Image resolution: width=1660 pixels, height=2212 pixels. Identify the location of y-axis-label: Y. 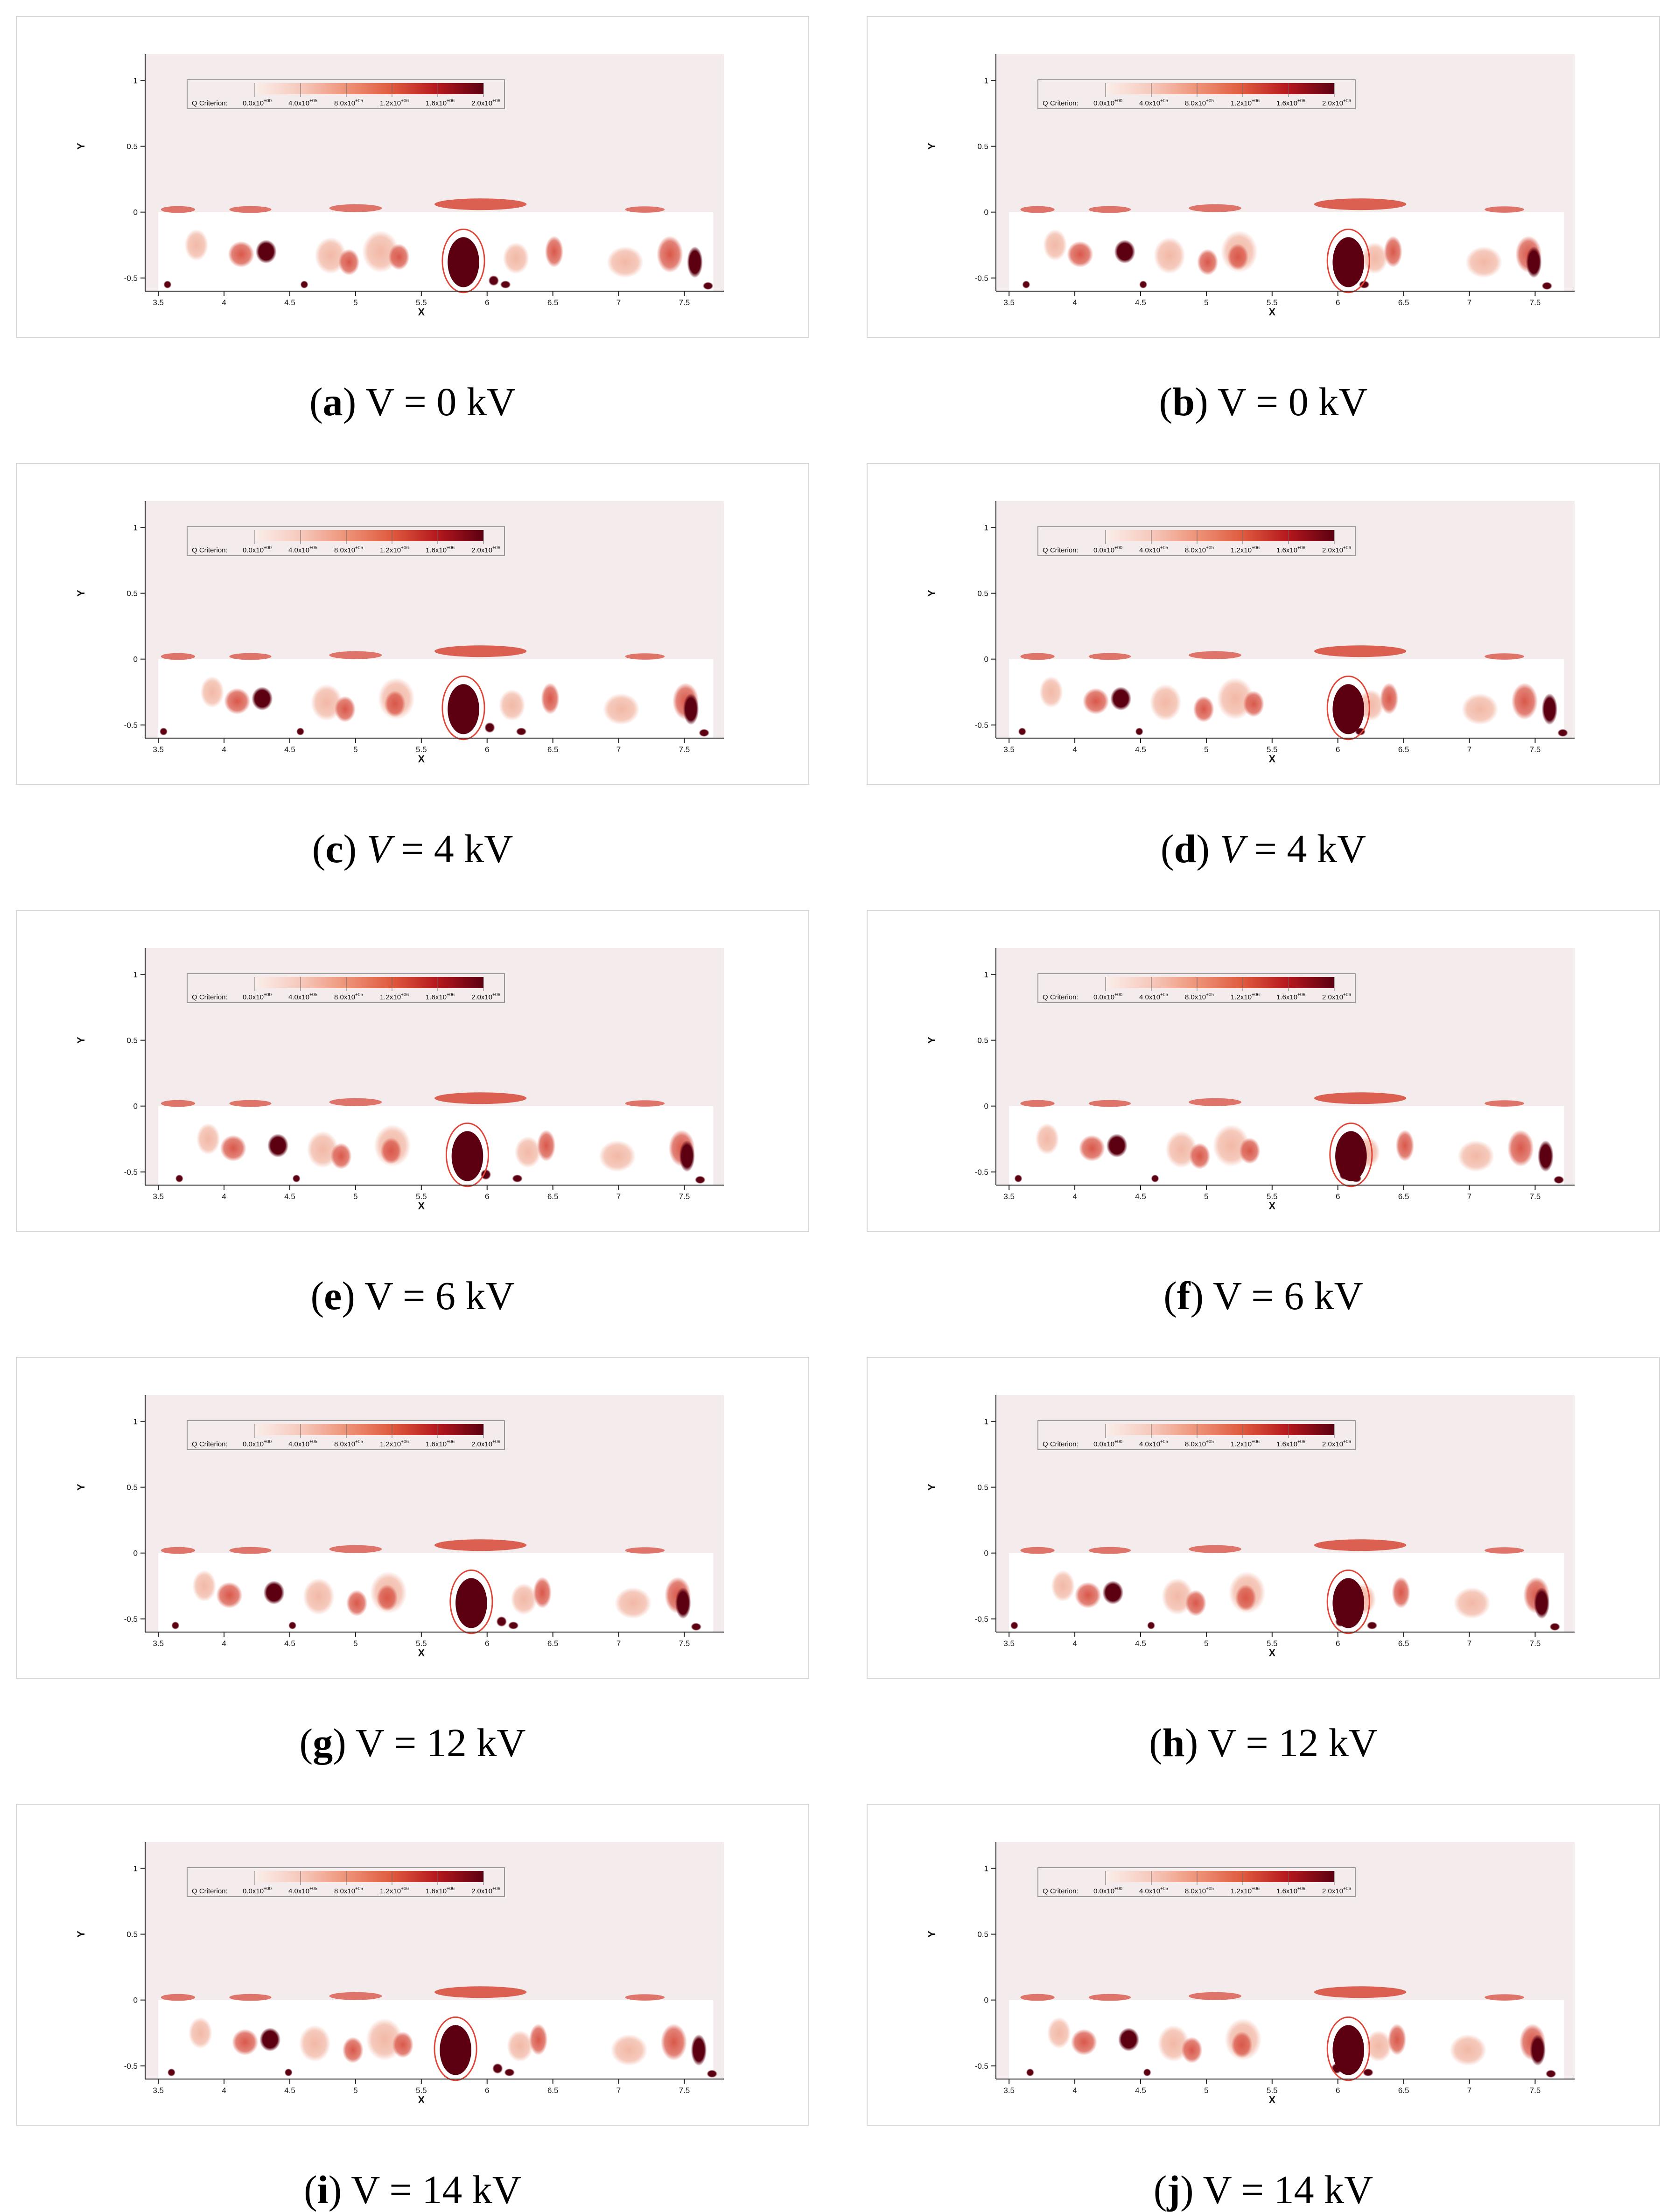
(81, 1934).